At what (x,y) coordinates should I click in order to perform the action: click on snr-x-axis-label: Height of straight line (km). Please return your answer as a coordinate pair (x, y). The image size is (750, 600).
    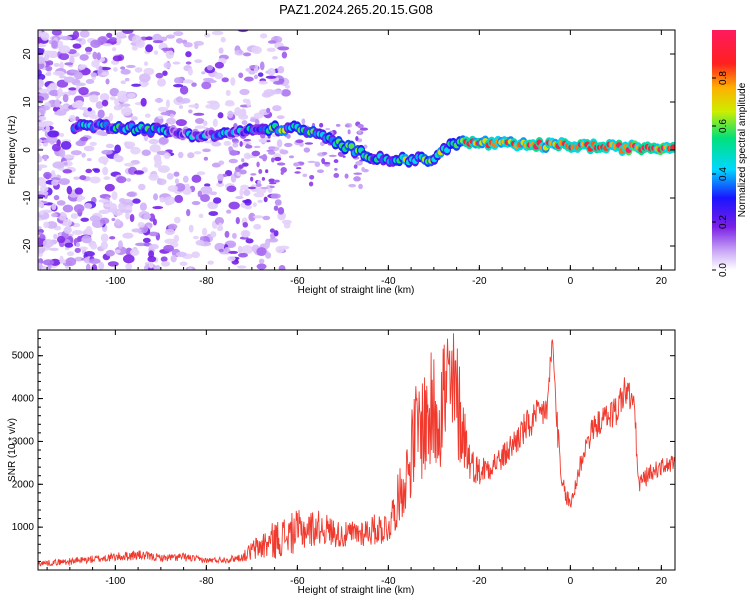
    Looking at the image, I should click on (356, 590).